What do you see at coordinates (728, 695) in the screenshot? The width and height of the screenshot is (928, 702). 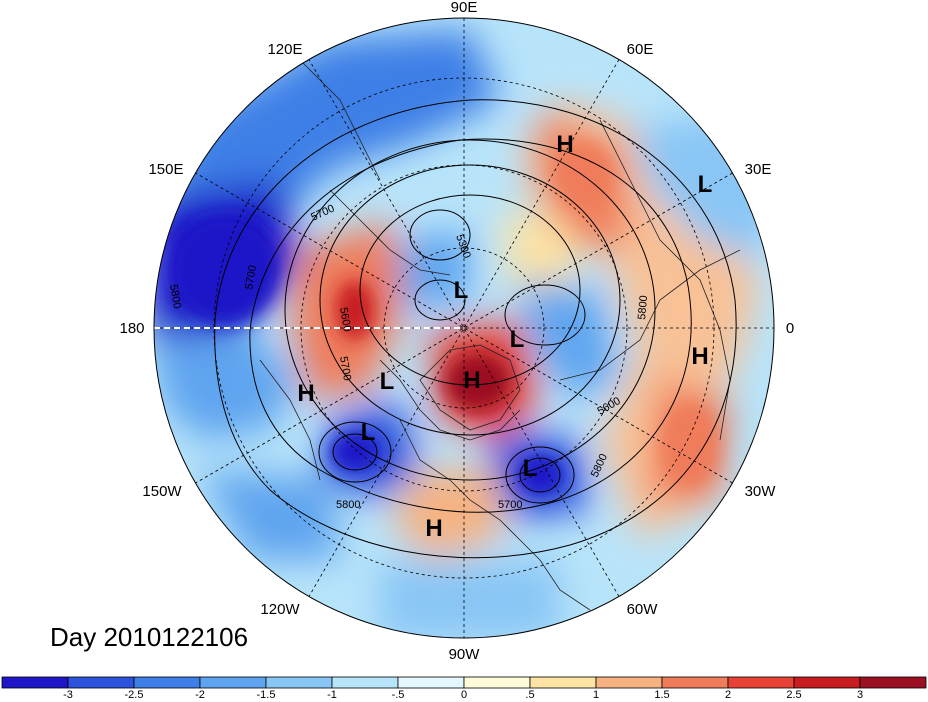 I see `colorbar-tick-label: 2` at bounding box center [728, 695].